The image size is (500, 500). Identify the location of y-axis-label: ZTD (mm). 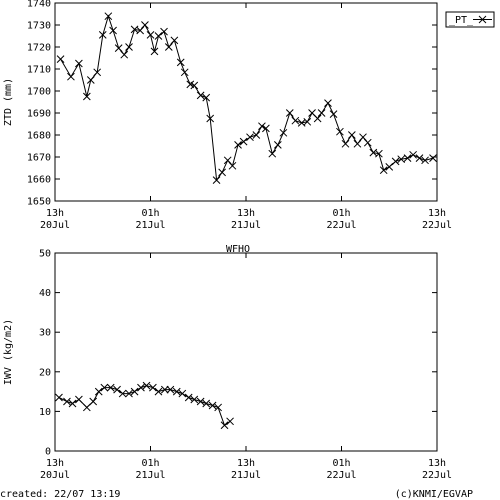
(8, 102).